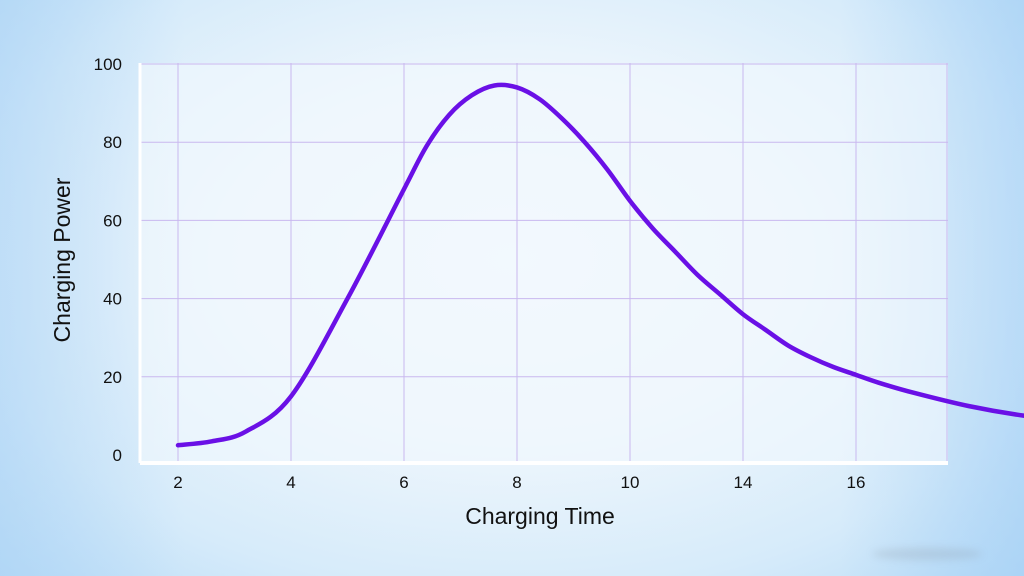 The width and height of the screenshot is (1024, 576). What do you see at coordinates (540, 516) in the screenshot?
I see `x-axis-title: Charging Time` at bounding box center [540, 516].